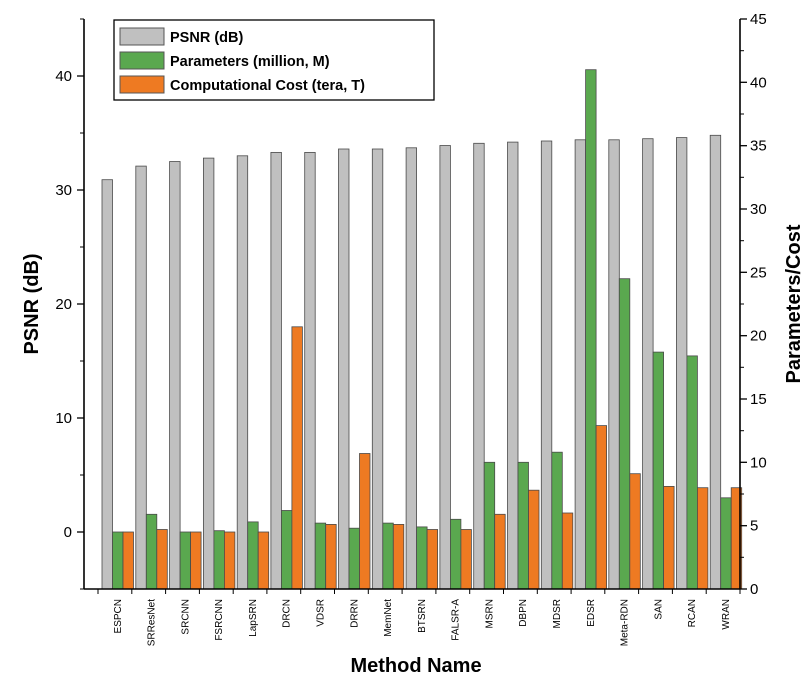 Image resolution: width=811 pixels, height=683 pixels. What do you see at coordinates (580, 364) in the screenshot?
I see `bar-psnr-edsr` at bounding box center [580, 364].